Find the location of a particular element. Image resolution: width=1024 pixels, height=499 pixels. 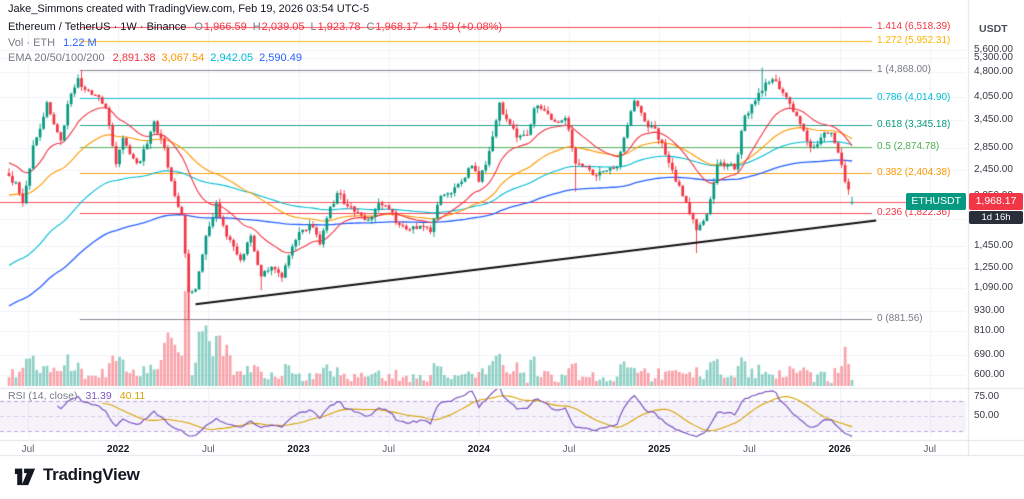

ohlc-item: L1,923.78 is located at coordinates (336, 27).